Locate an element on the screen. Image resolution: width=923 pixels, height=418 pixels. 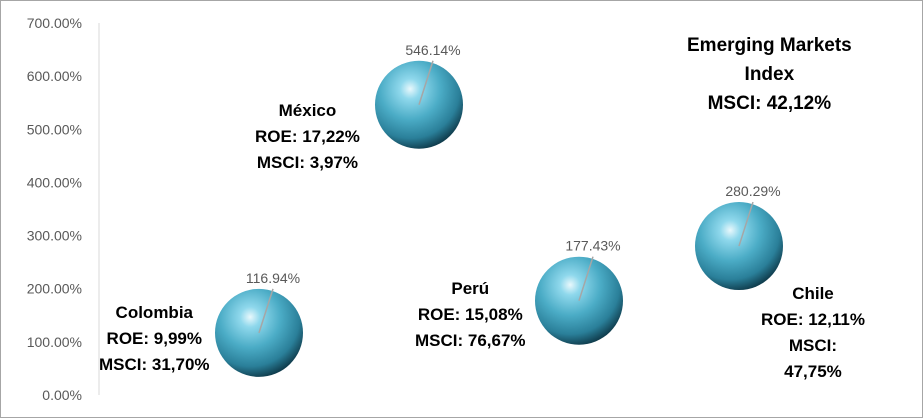
value-label: 280.29% is located at coordinates (752, 191).